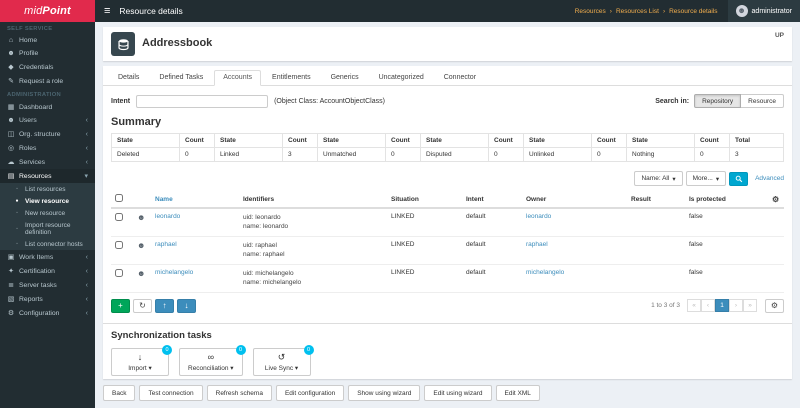  I want to click on sidebar-item-new-resource: ◦ New resource, so click(47, 213).